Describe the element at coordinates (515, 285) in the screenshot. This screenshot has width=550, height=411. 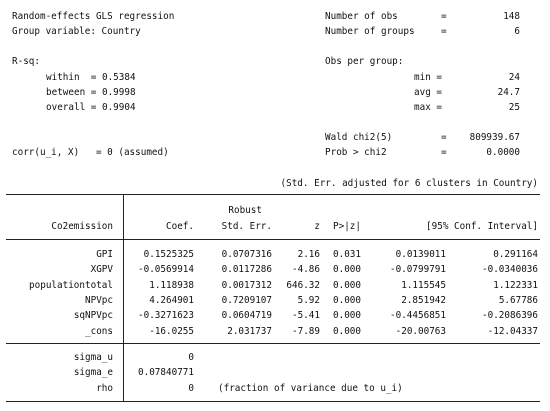
I see `row-ci-high: 1.122331` at that location.